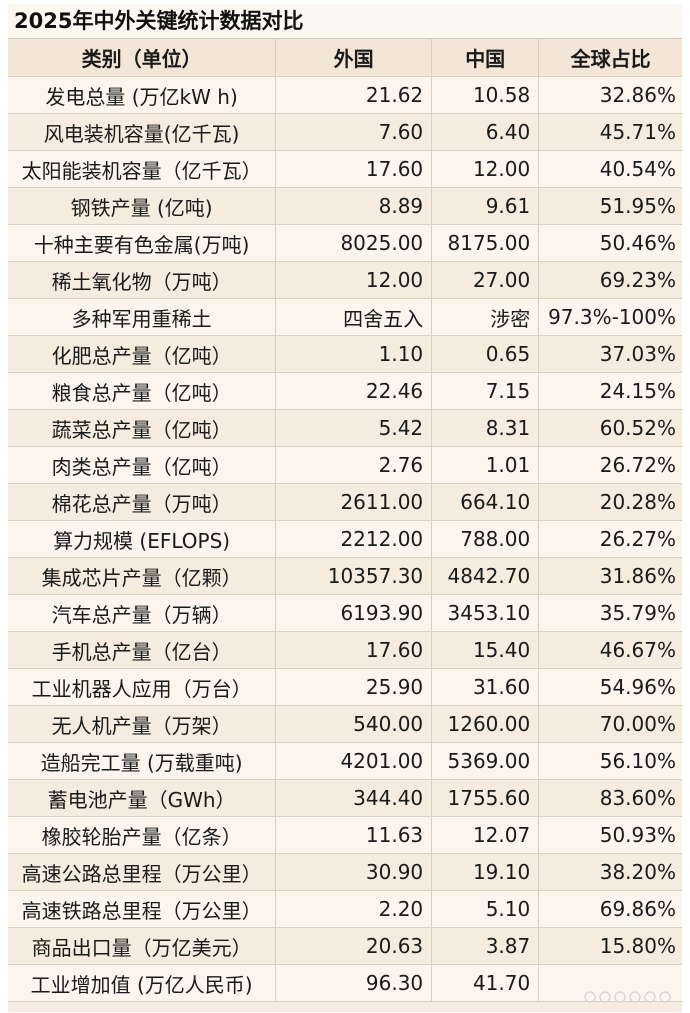  I want to click on cell-foreign: 12.00, so click(354, 280).